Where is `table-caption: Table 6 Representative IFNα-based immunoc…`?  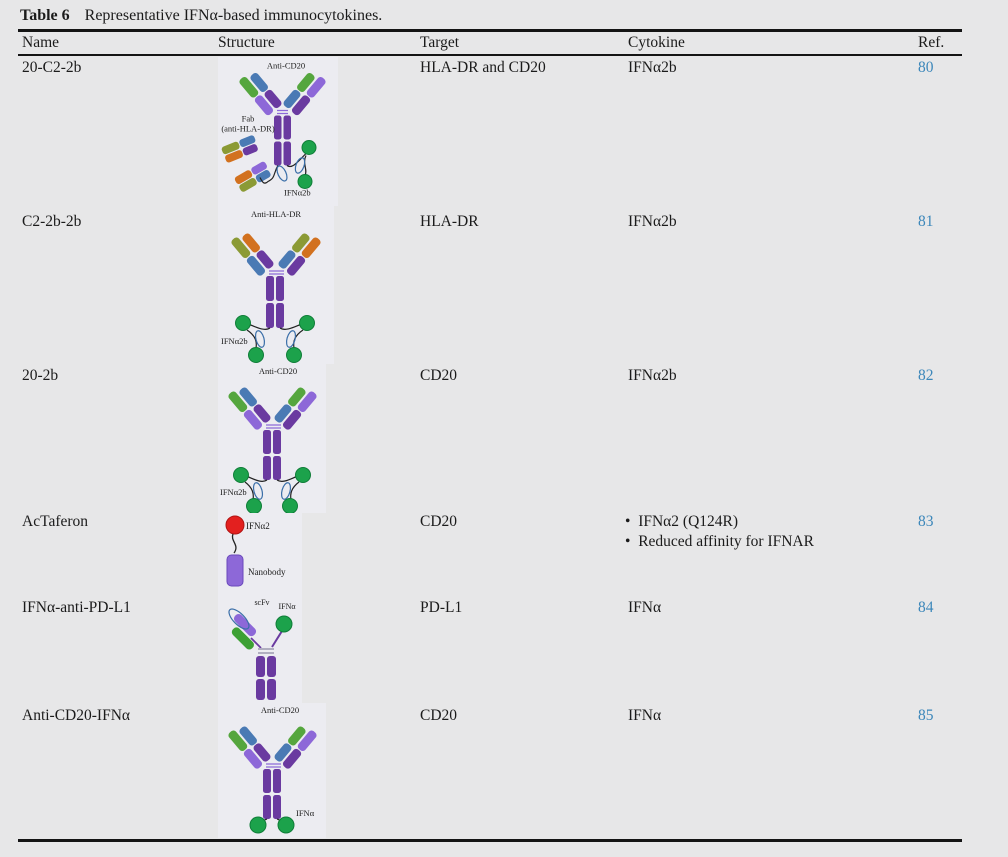
table-caption: Table 6 Representative IFNα-based immunoc… is located at coordinates (201, 16).